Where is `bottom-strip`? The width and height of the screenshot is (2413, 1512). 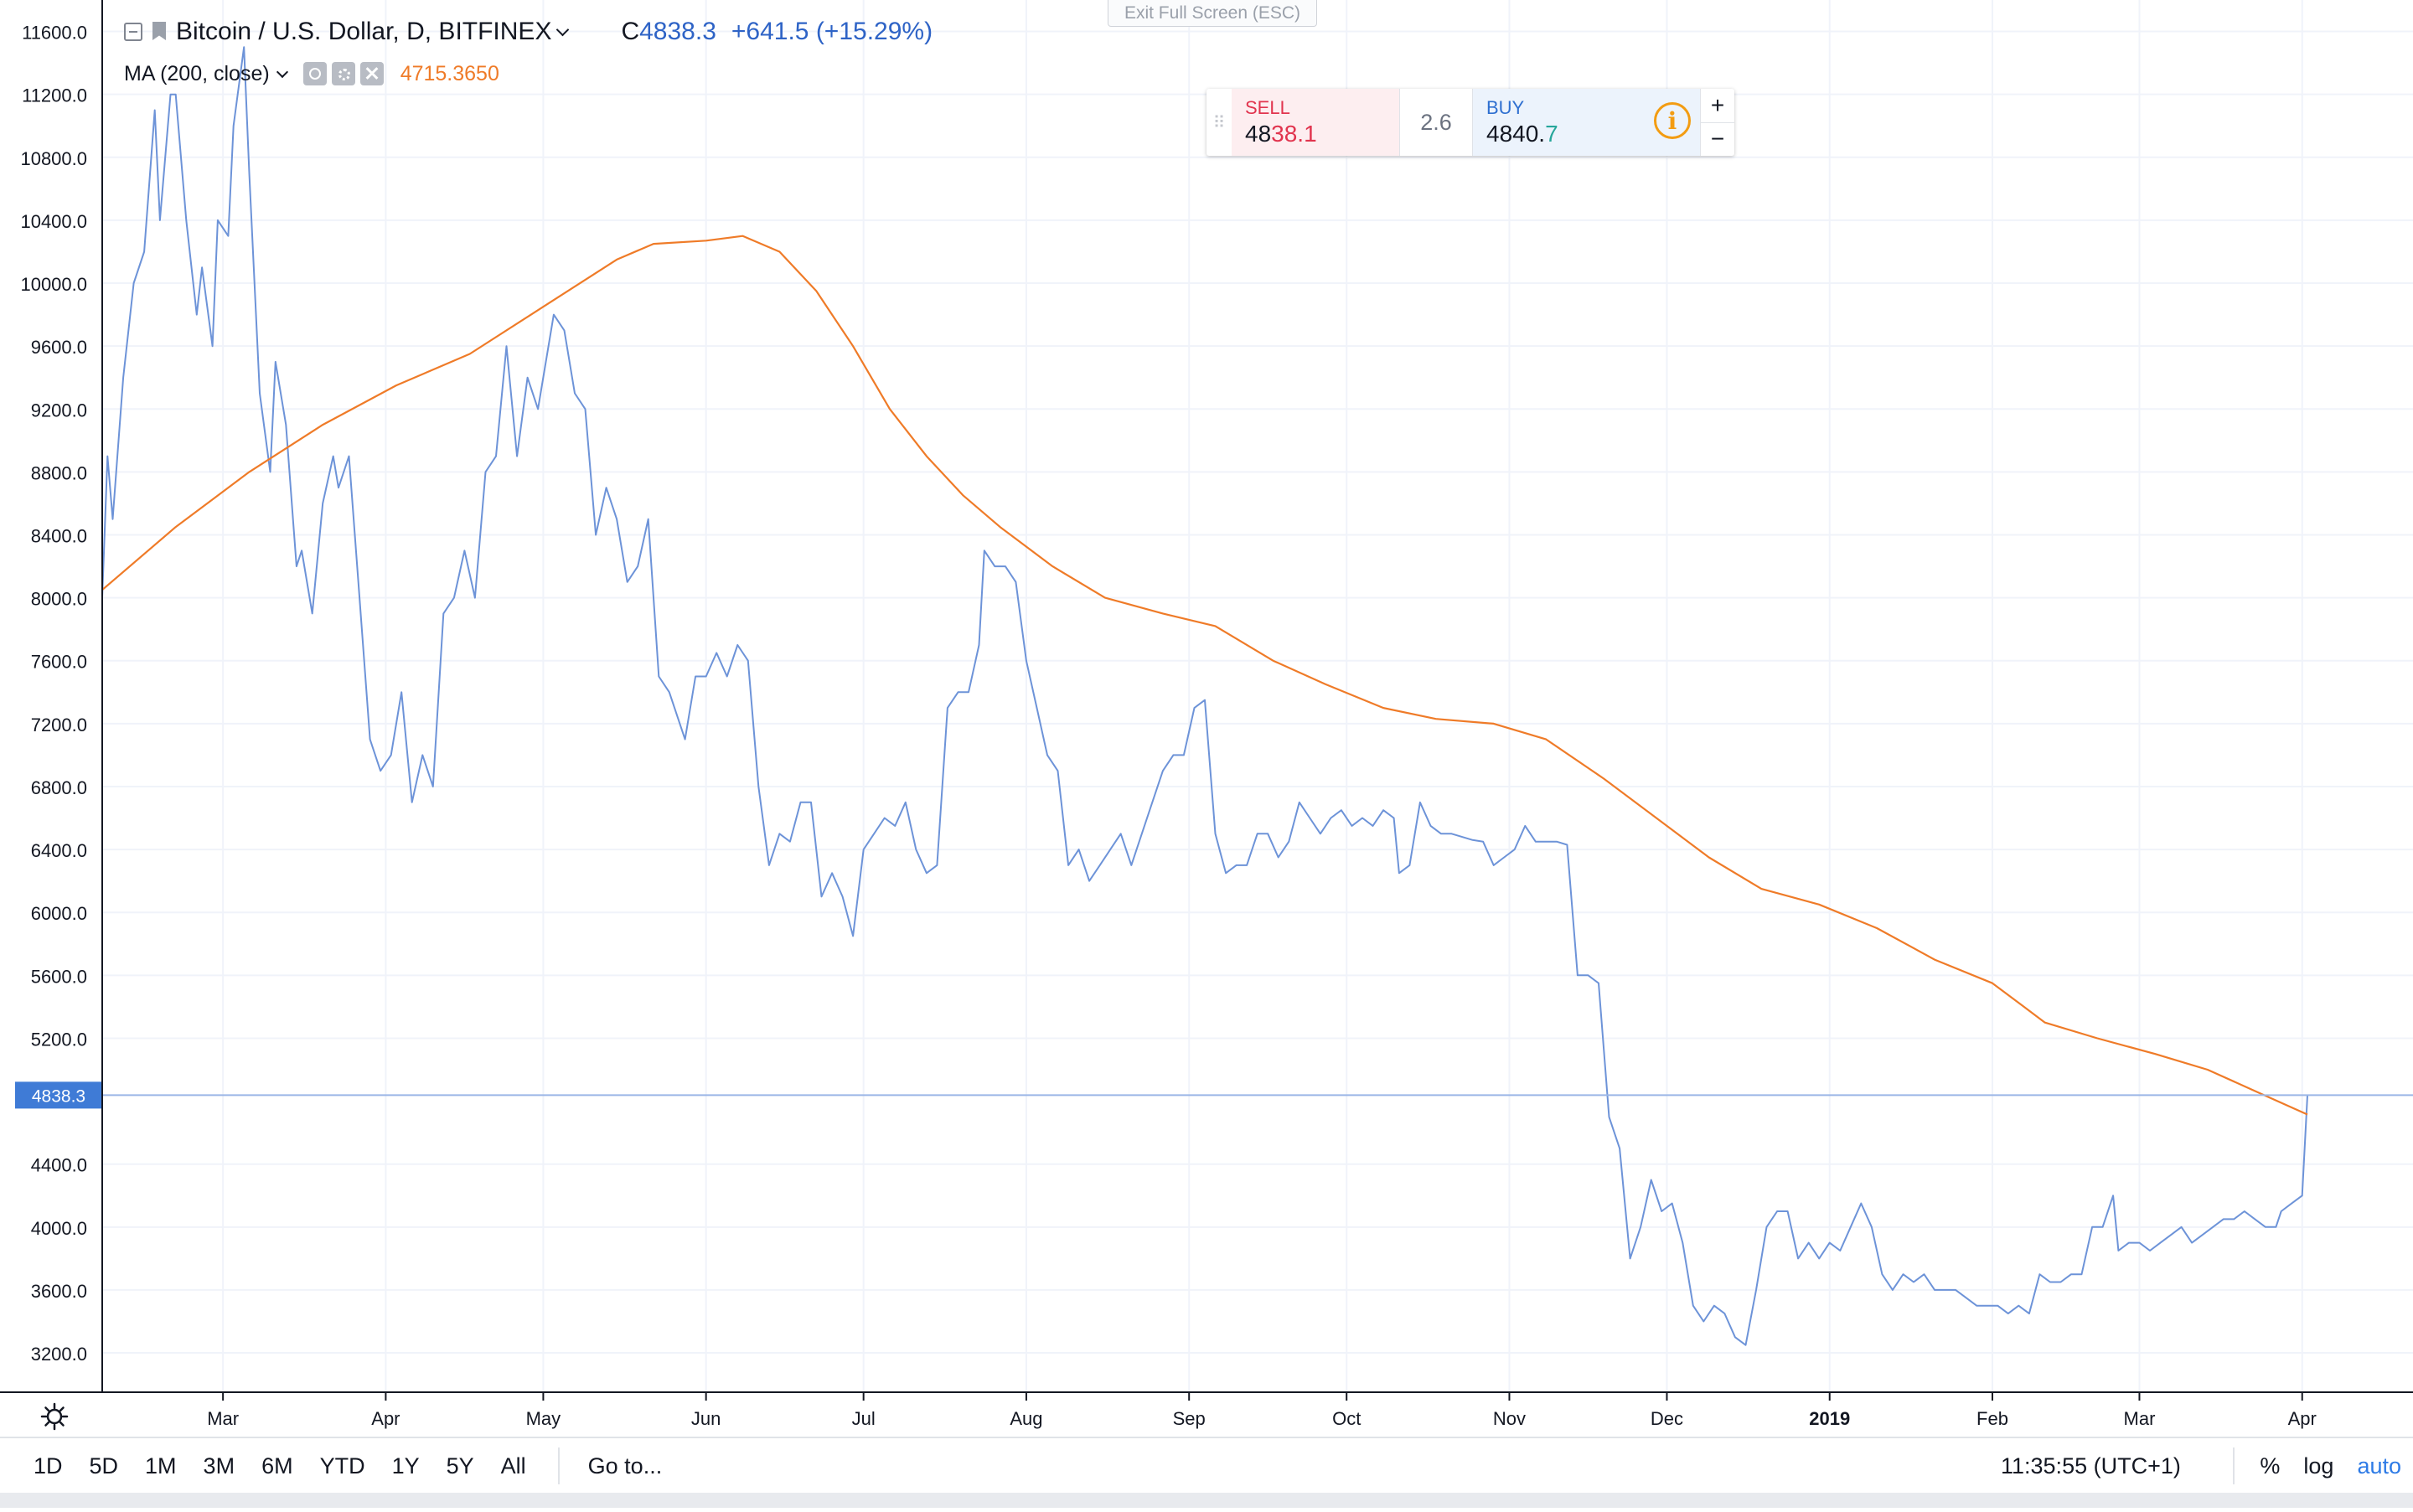
bottom-strip is located at coordinates (1206, 1500).